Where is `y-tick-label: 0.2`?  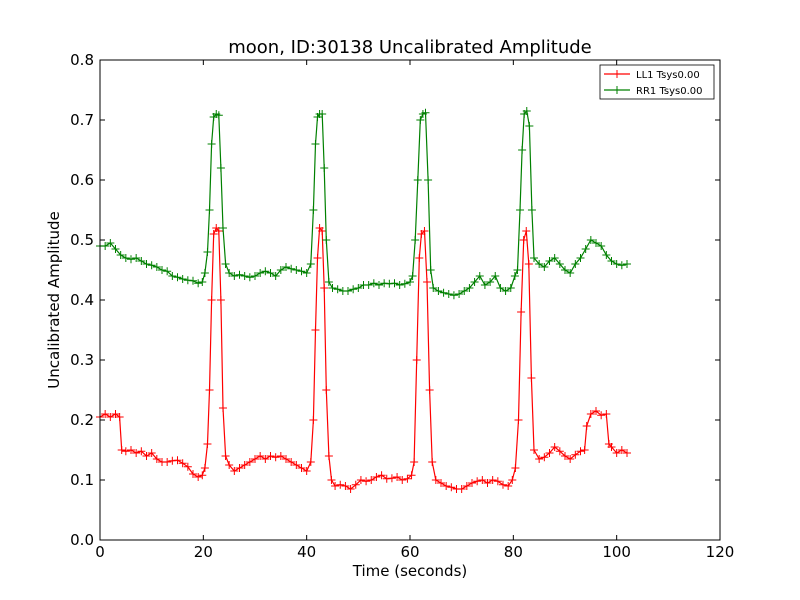 y-tick-label: 0.2 is located at coordinates (82, 420).